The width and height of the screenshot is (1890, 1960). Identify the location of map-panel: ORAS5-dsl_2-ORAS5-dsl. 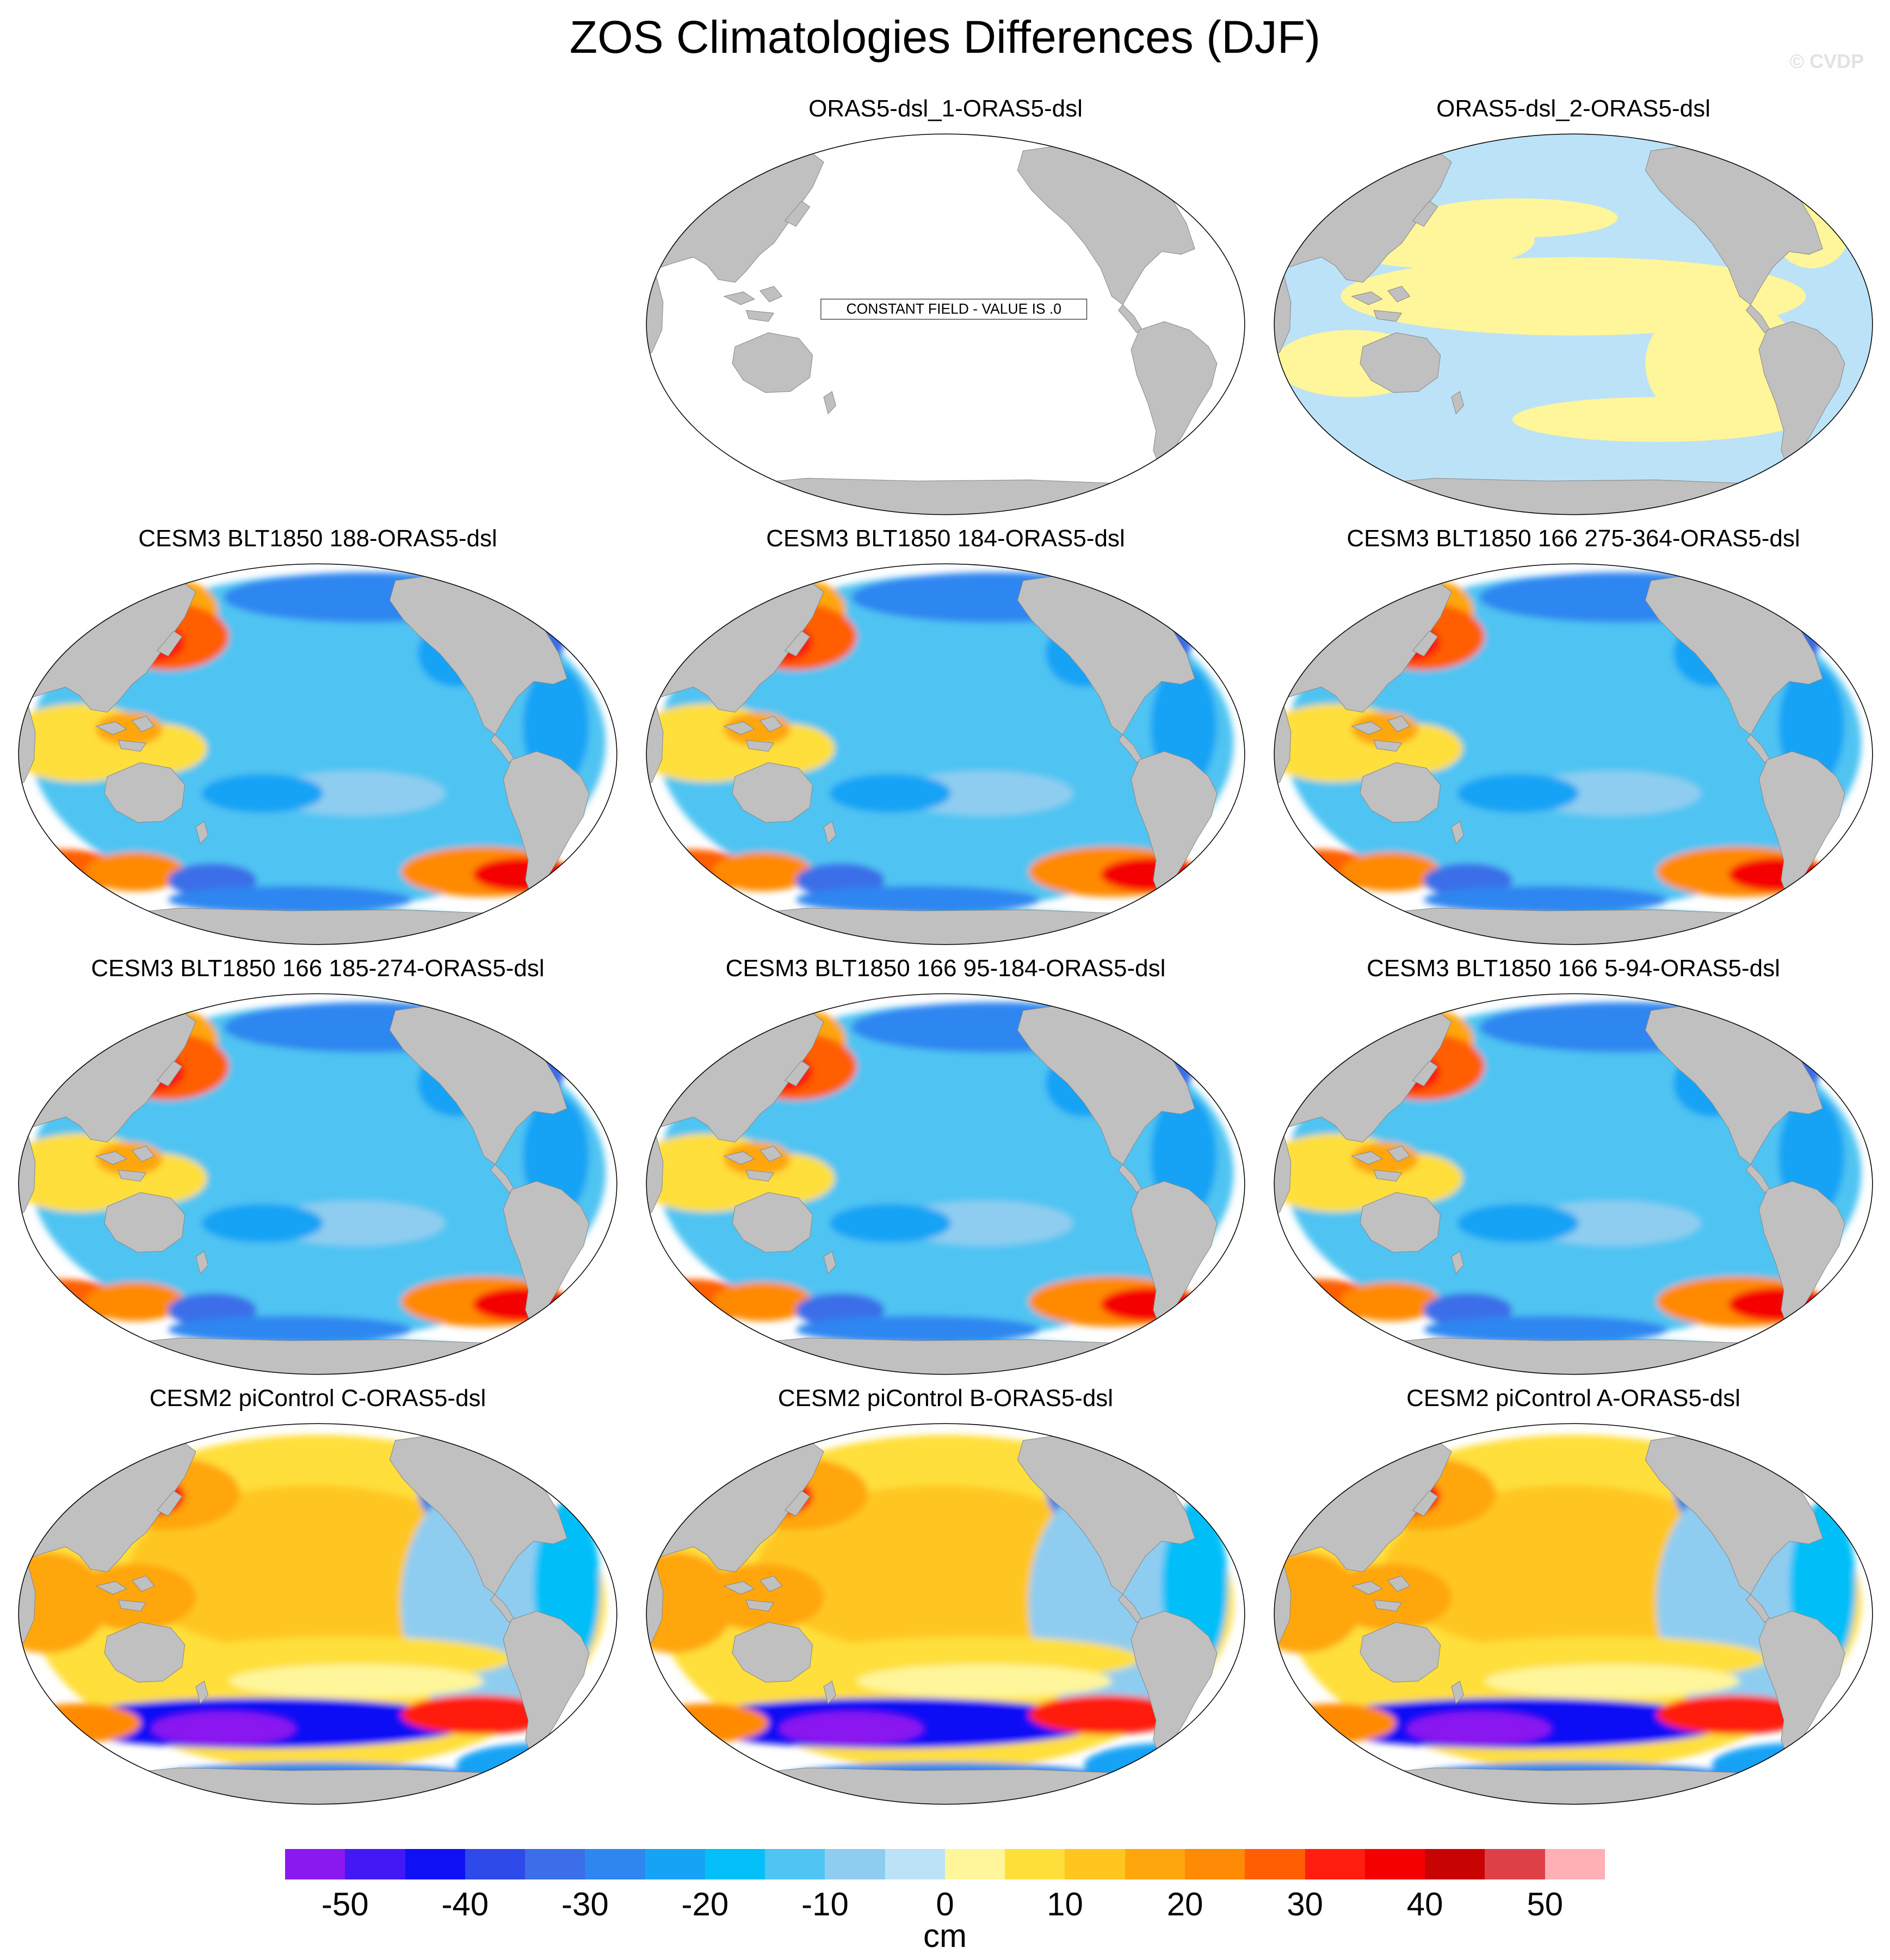
(1573, 310).